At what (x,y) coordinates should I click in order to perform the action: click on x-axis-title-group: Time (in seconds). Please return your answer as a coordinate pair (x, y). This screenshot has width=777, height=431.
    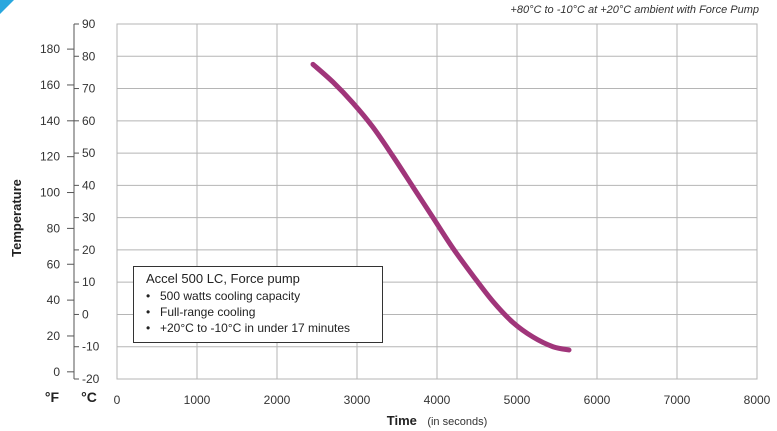
    Looking at the image, I should click on (437, 420).